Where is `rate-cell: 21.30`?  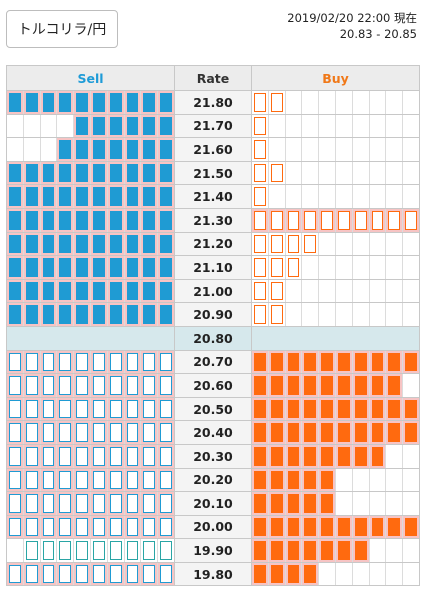 rate-cell: 21.30 is located at coordinates (213, 220).